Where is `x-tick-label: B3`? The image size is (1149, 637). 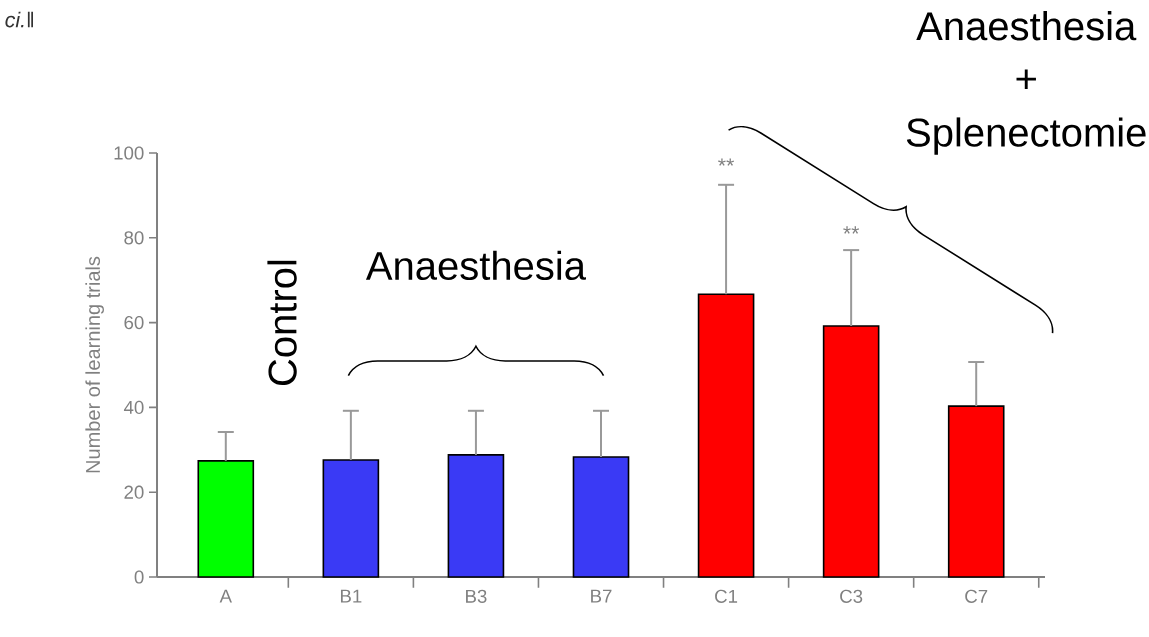 x-tick-label: B3 is located at coordinates (476, 596).